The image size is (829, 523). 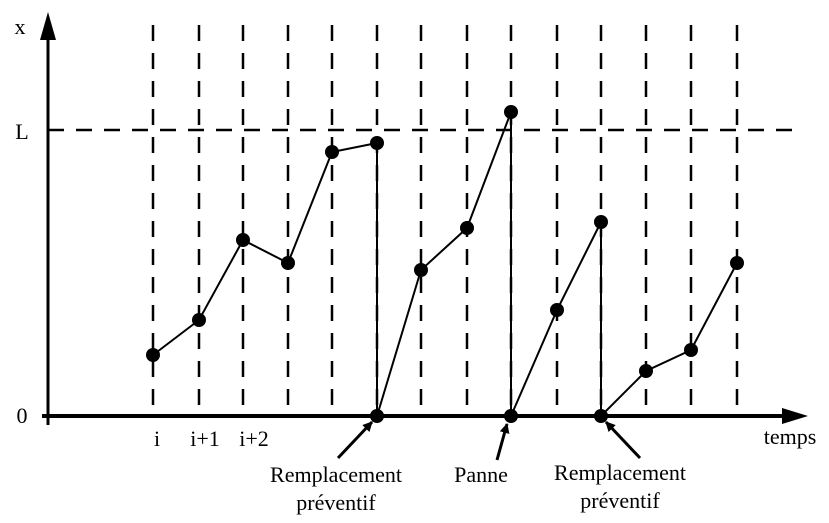 I want to click on event-label: Panne, so click(x=481, y=474).